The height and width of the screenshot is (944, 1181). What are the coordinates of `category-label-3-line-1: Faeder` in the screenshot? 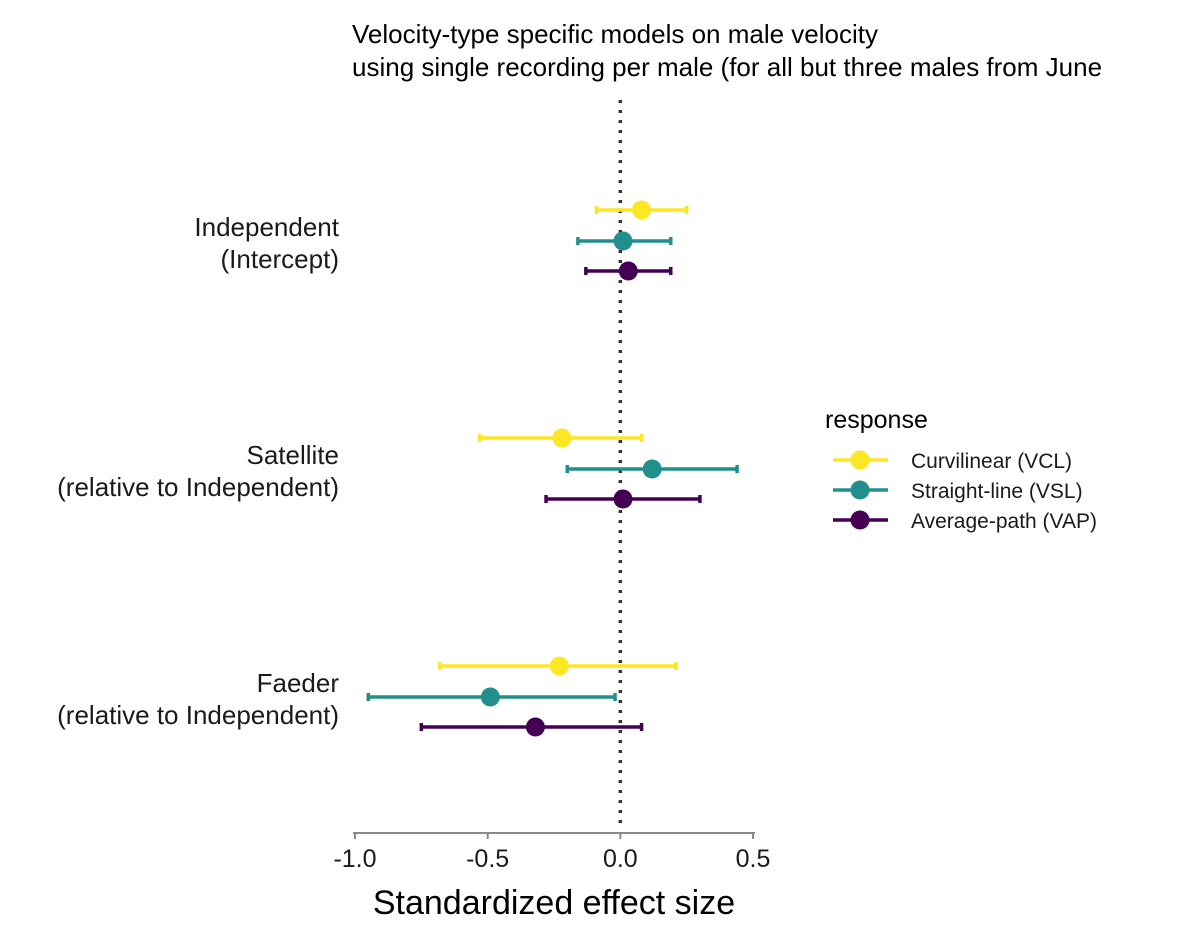 It's located at (298, 683).